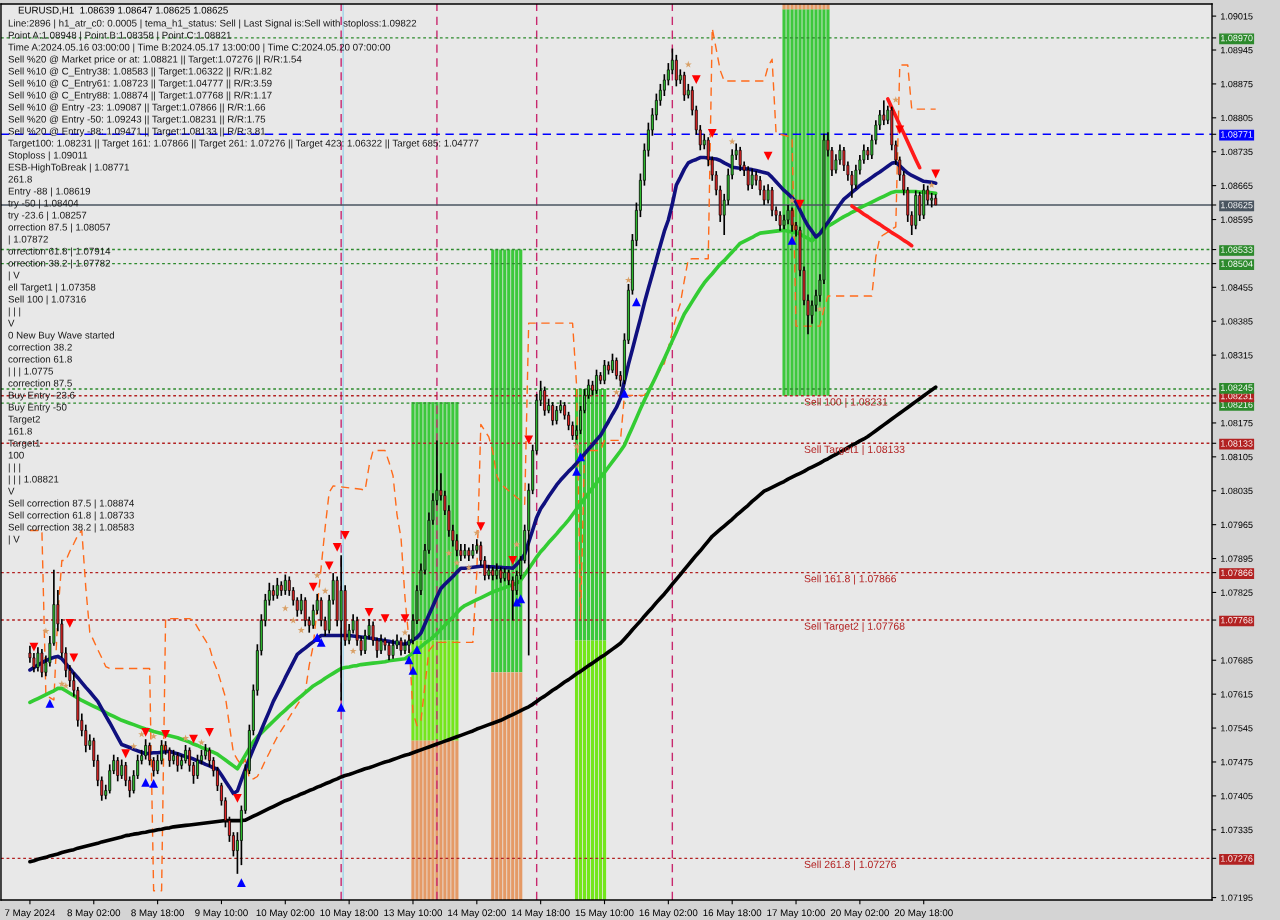  What do you see at coordinates (71, 504) in the screenshot?
I see `annotation: Sell correction 87.5 | 1.08874` at bounding box center [71, 504].